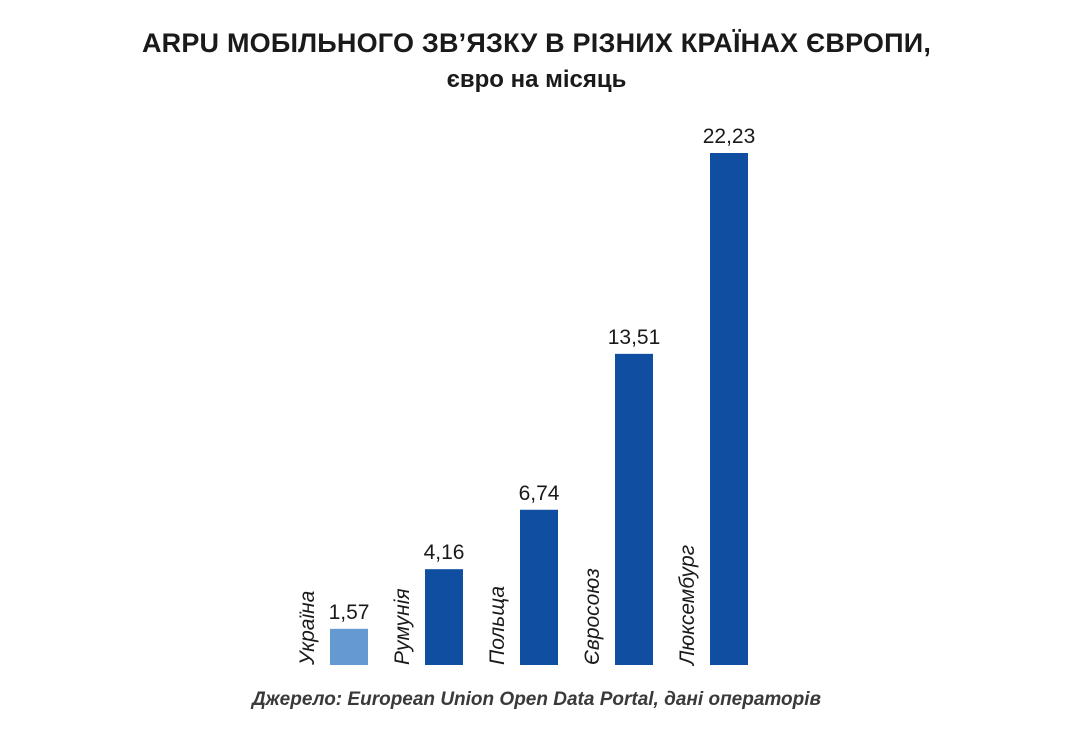 This screenshot has height=744, width=1073. Describe the element at coordinates (444, 552) in the screenshot. I see `value-label: 4,16` at that location.